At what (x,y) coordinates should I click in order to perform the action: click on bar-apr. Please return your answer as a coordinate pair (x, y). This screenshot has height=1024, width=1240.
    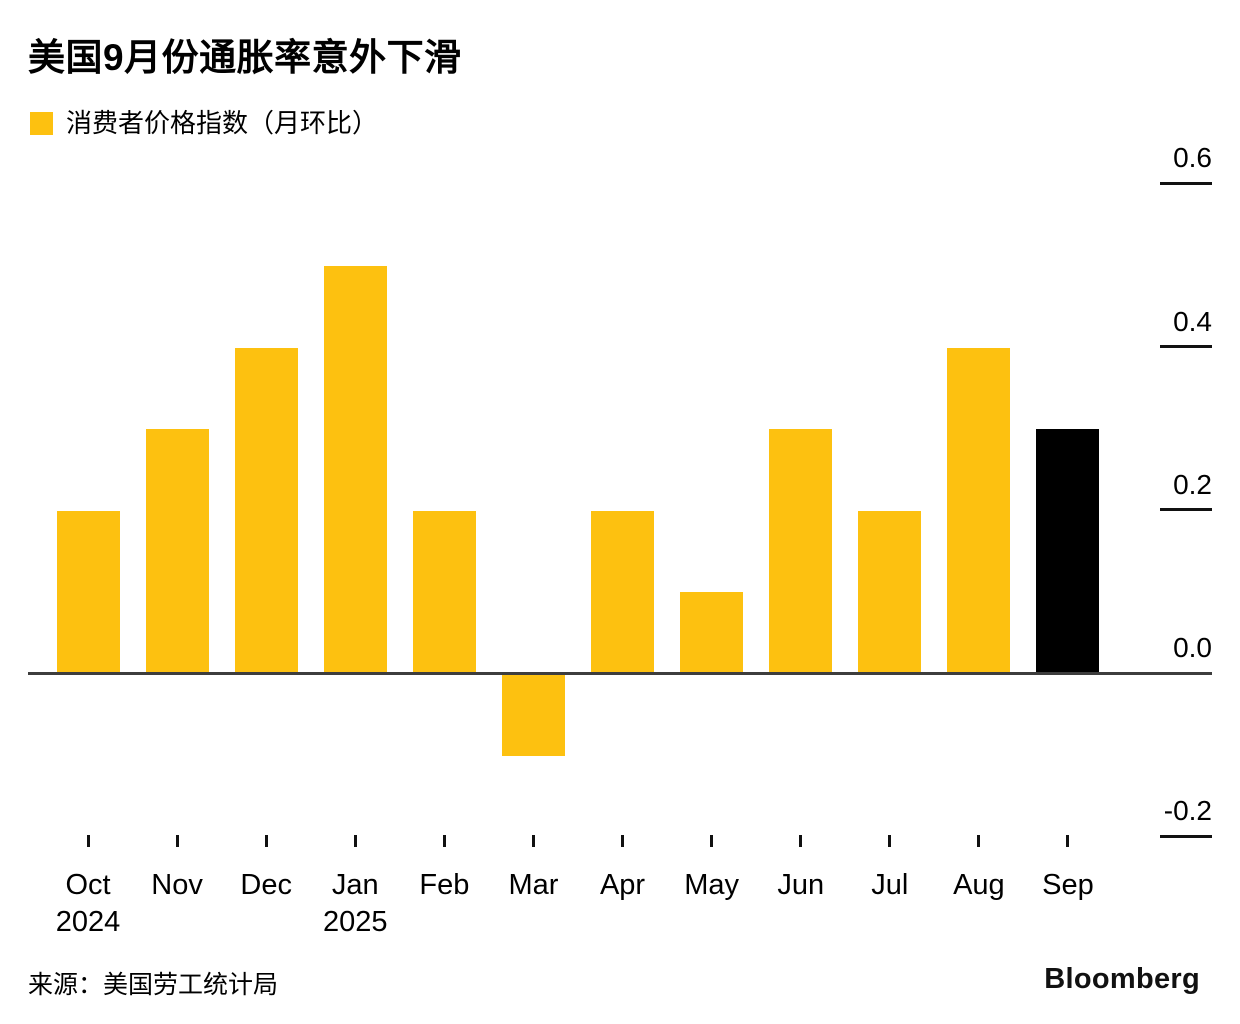
    Looking at the image, I should click on (623, 592).